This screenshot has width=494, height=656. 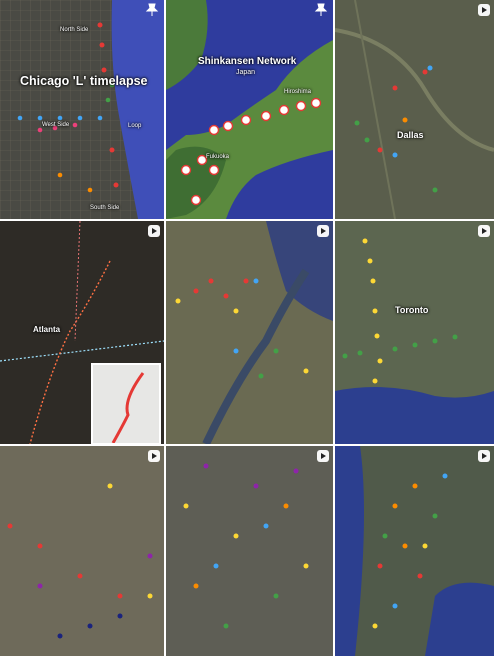 What do you see at coordinates (84, 81) in the screenshot?
I see `tile-title: Chicago 'L' timelapse` at bounding box center [84, 81].